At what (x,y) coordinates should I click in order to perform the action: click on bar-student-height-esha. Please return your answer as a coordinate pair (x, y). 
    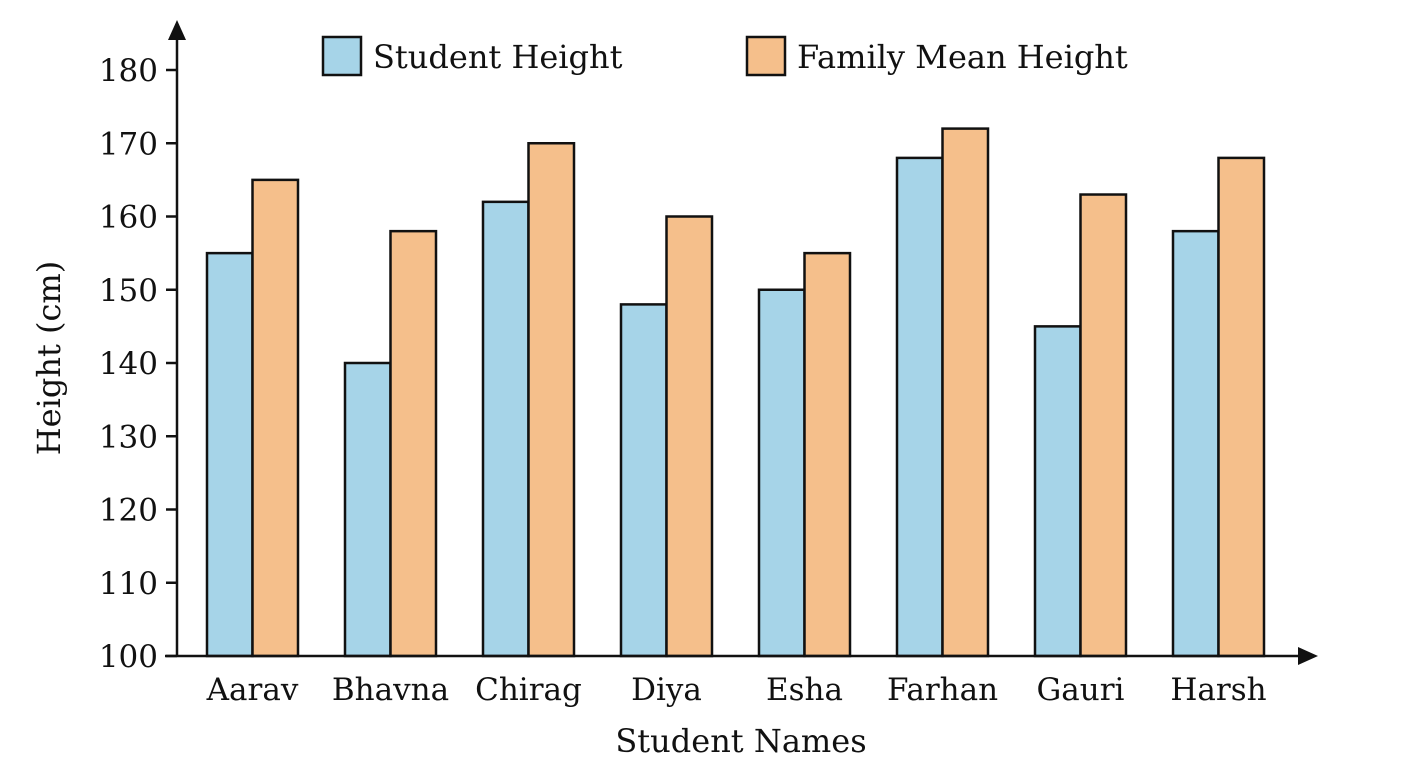
    Looking at the image, I should click on (781, 473).